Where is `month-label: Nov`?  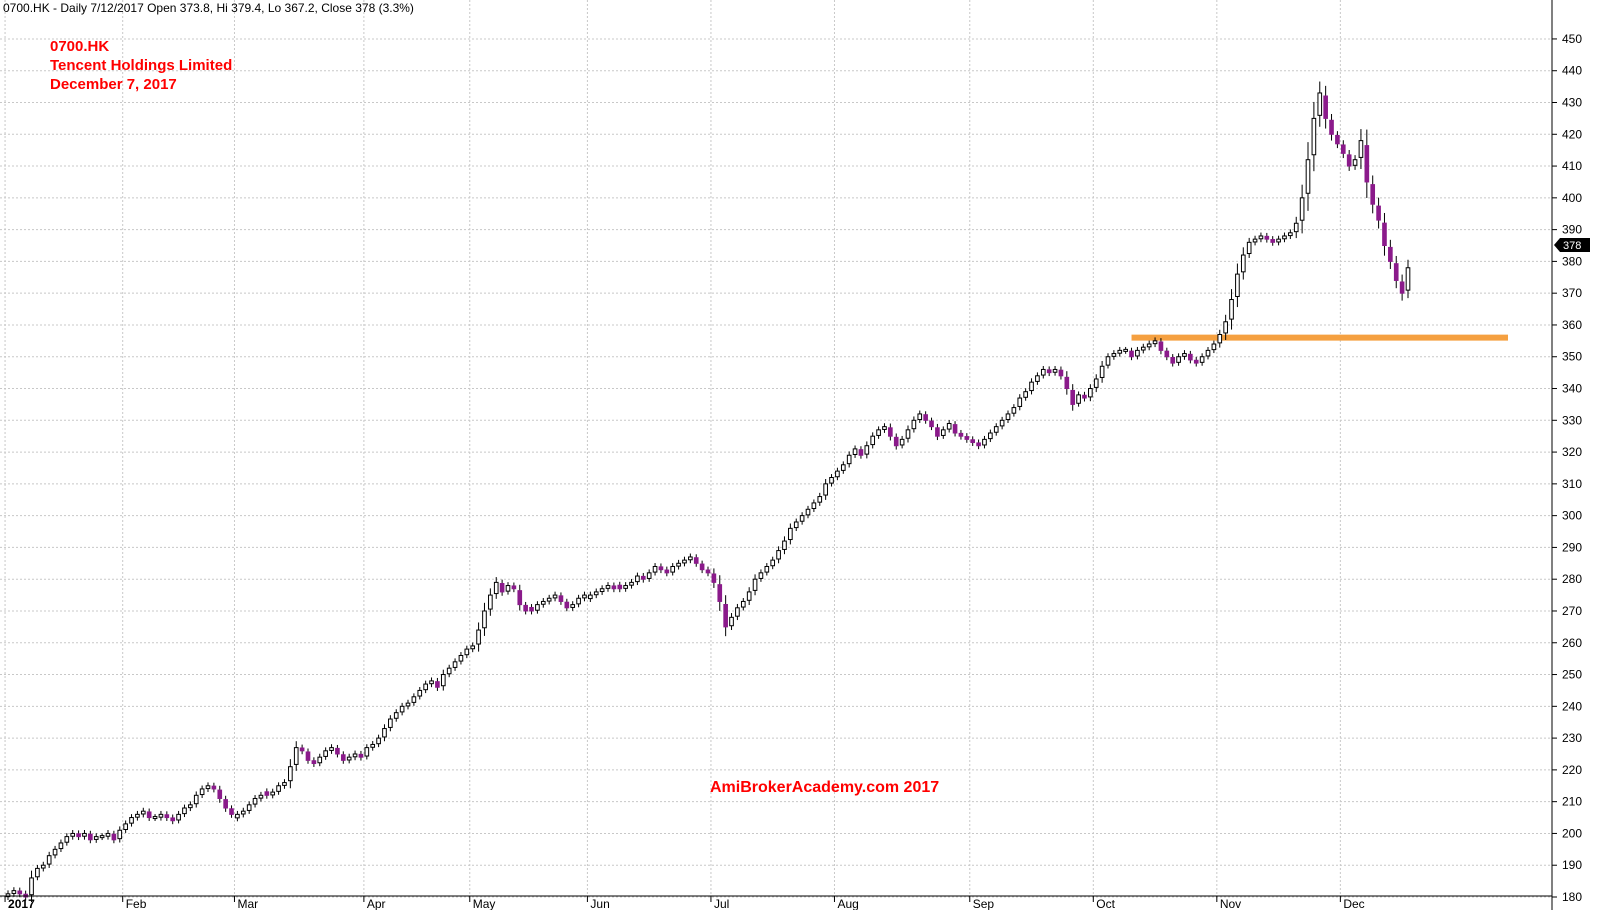
month-label: Nov is located at coordinates (1230, 903).